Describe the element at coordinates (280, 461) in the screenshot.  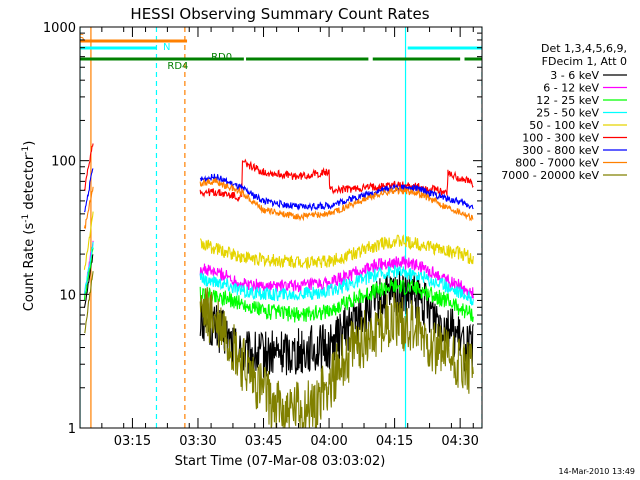
I see `x-axis-label: Start Time (07-Mar-08 03:03:02)` at that location.